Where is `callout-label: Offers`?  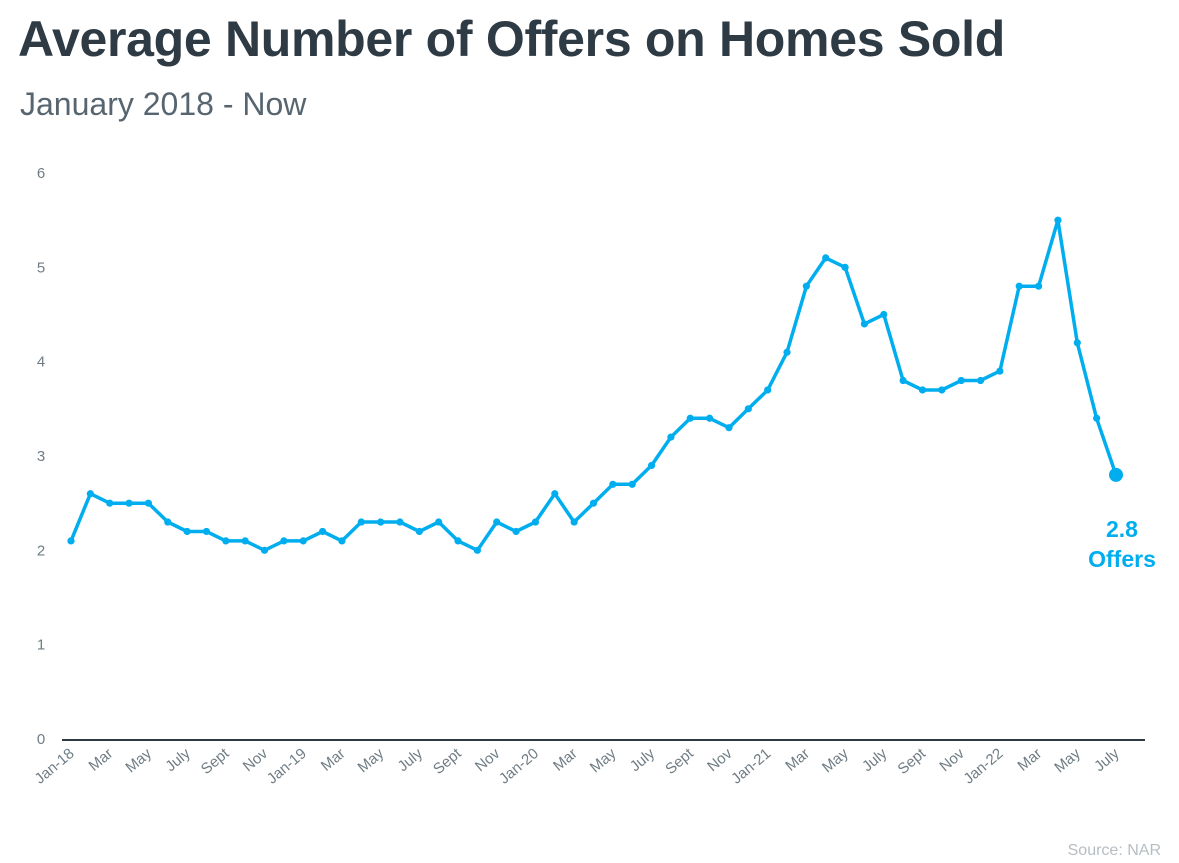 callout-label: Offers is located at coordinates (1122, 559).